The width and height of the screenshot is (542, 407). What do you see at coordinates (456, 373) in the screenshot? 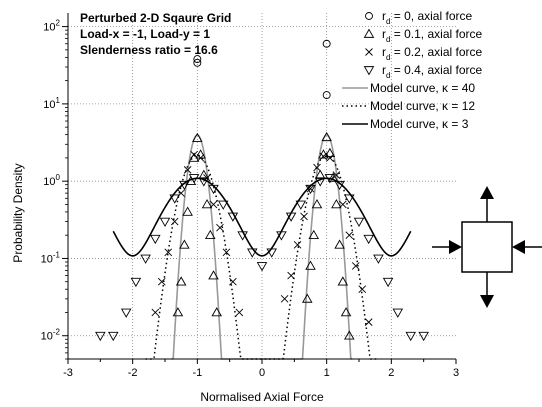
I see `x-tick-label: 3` at bounding box center [456, 373].